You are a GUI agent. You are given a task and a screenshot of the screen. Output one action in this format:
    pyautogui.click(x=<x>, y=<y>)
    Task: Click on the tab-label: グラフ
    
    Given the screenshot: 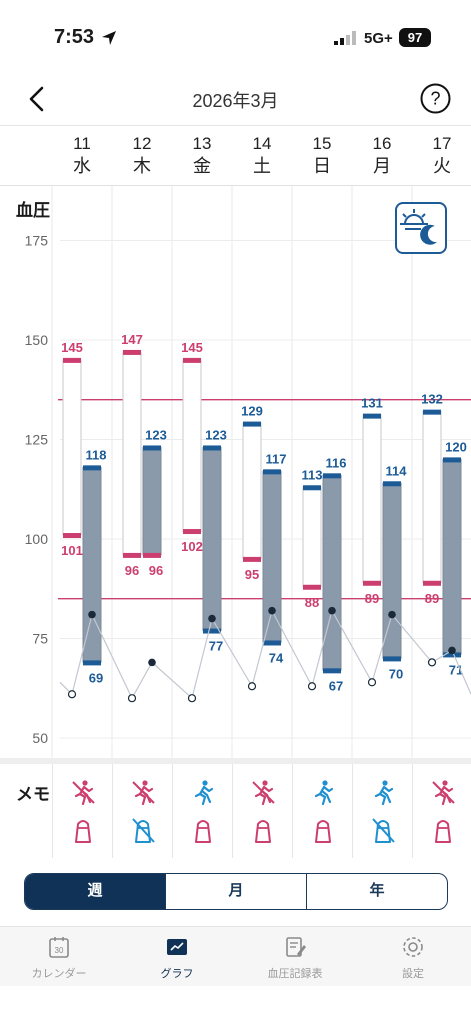 What is the action you would take?
    pyautogui.click(x=177, y=974)
    